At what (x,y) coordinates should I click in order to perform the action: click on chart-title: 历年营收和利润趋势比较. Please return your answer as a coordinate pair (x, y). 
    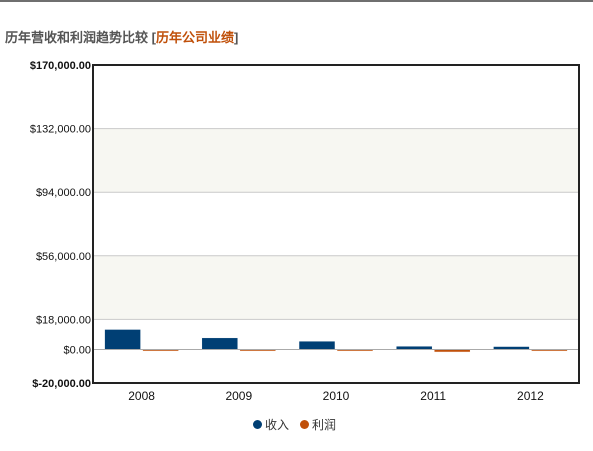
    Looking at the image, I should click on (77, 37).